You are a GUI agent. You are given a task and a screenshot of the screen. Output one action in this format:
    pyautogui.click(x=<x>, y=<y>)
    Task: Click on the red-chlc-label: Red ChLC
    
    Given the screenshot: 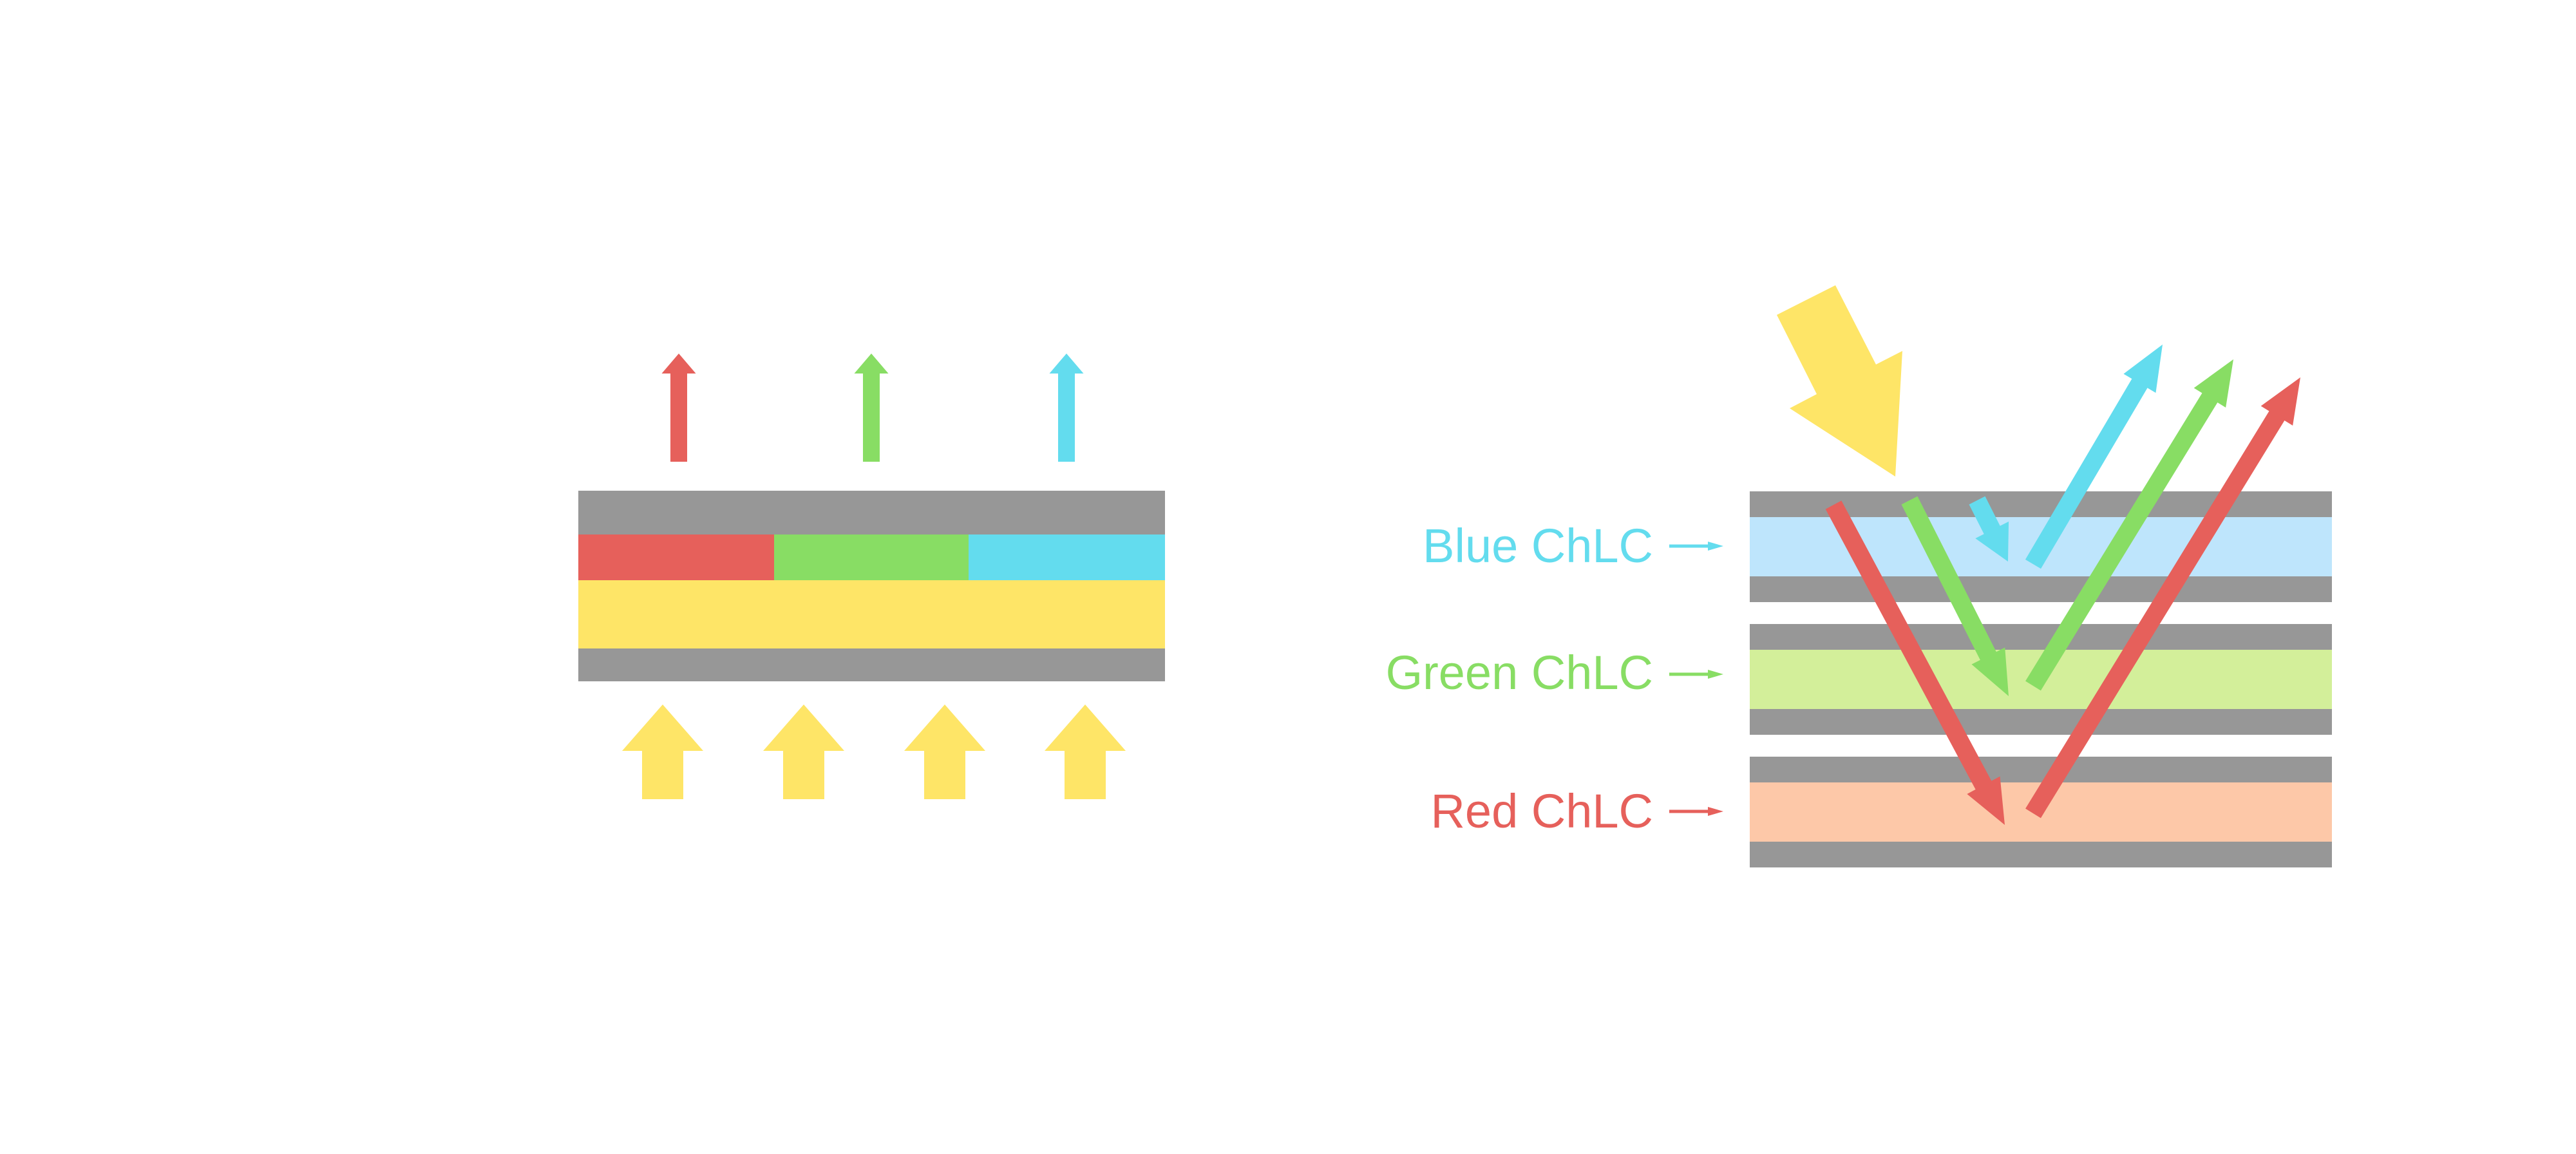 What is the action you would take?
    pyautogui.click(x=1541, y=811)
    